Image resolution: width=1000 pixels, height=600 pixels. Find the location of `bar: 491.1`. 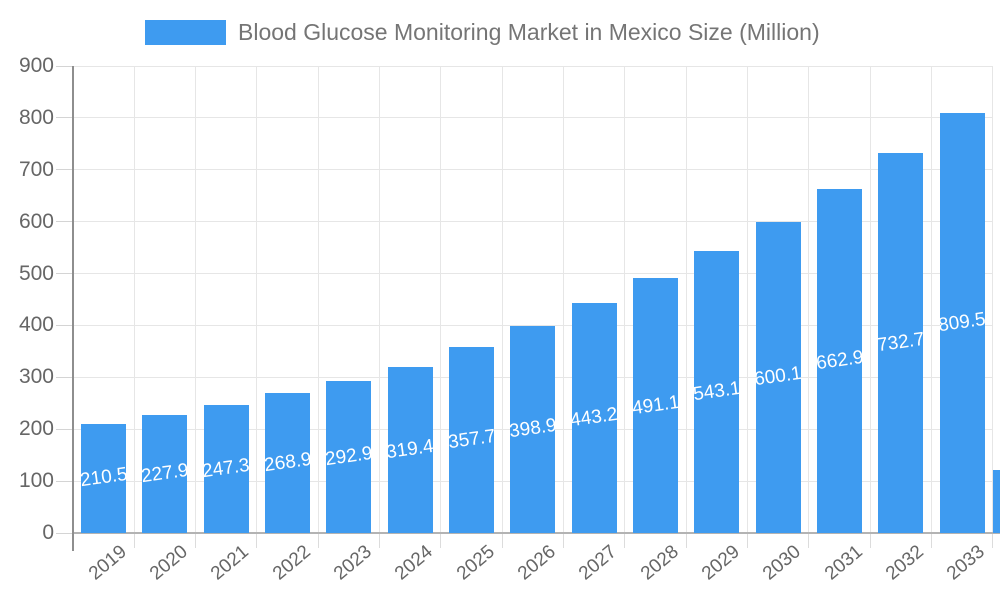

bar: 491.1 is located at coordinates (656, 405).